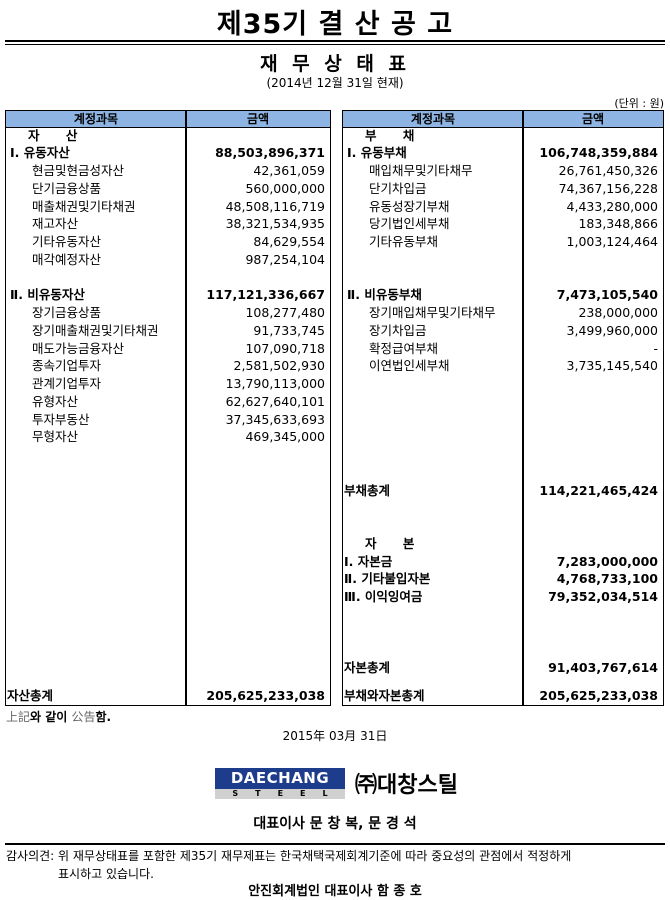  Describe the element at coordinates (503, 312) in the screenshot. I see `table-row: 장기매입채무및기타채무 238,000,000` at that location.